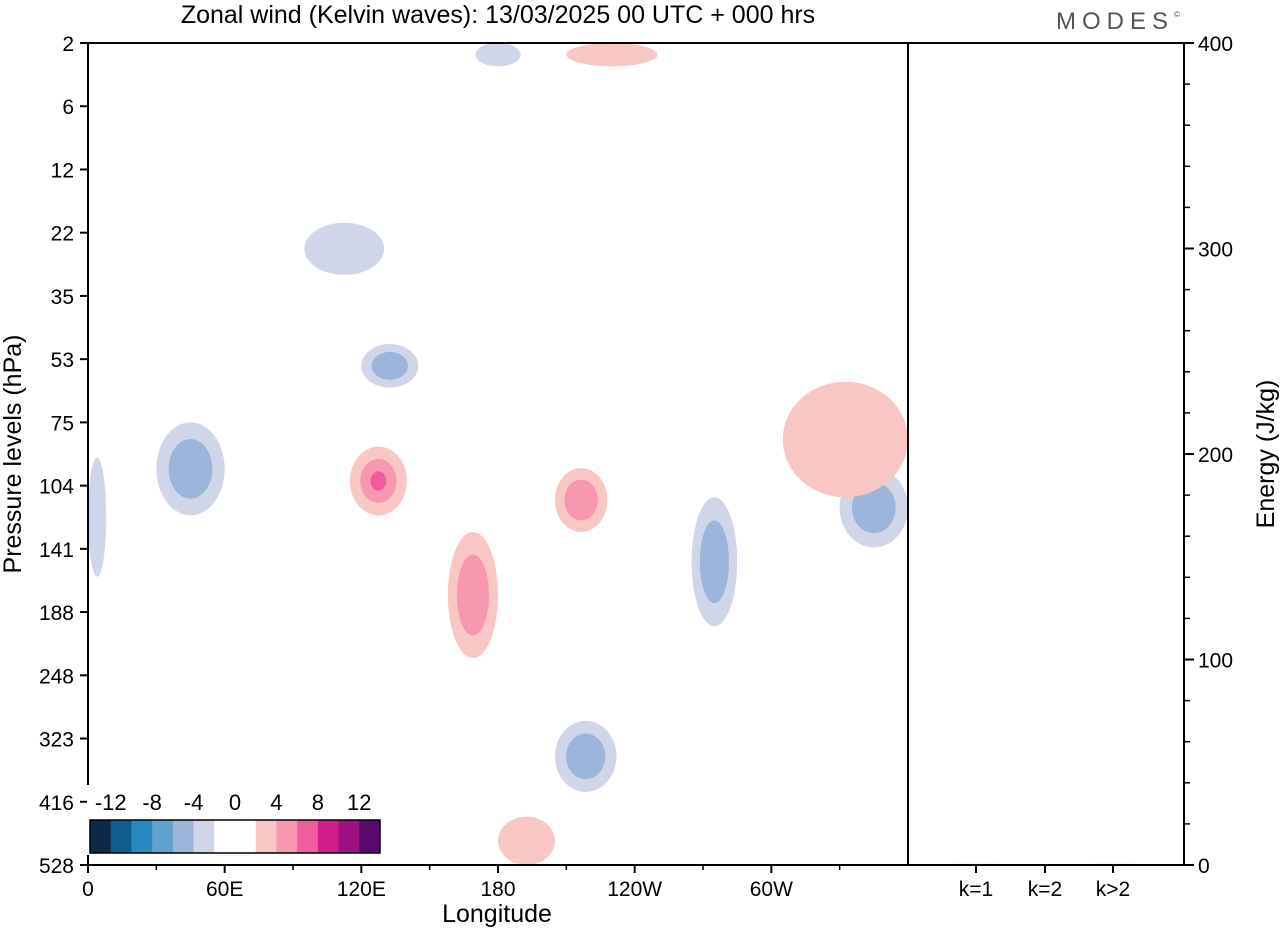 Image resolution: width=1280 pixels, height=930 pixels. I want to click on colorbar-label: -12, so click(111, 802).